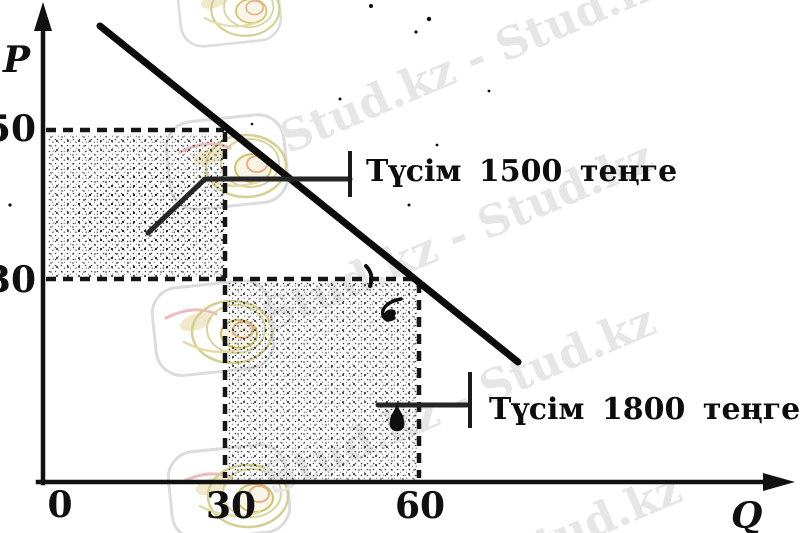  I want to click on callout-1500-leader, so click(249, 193).